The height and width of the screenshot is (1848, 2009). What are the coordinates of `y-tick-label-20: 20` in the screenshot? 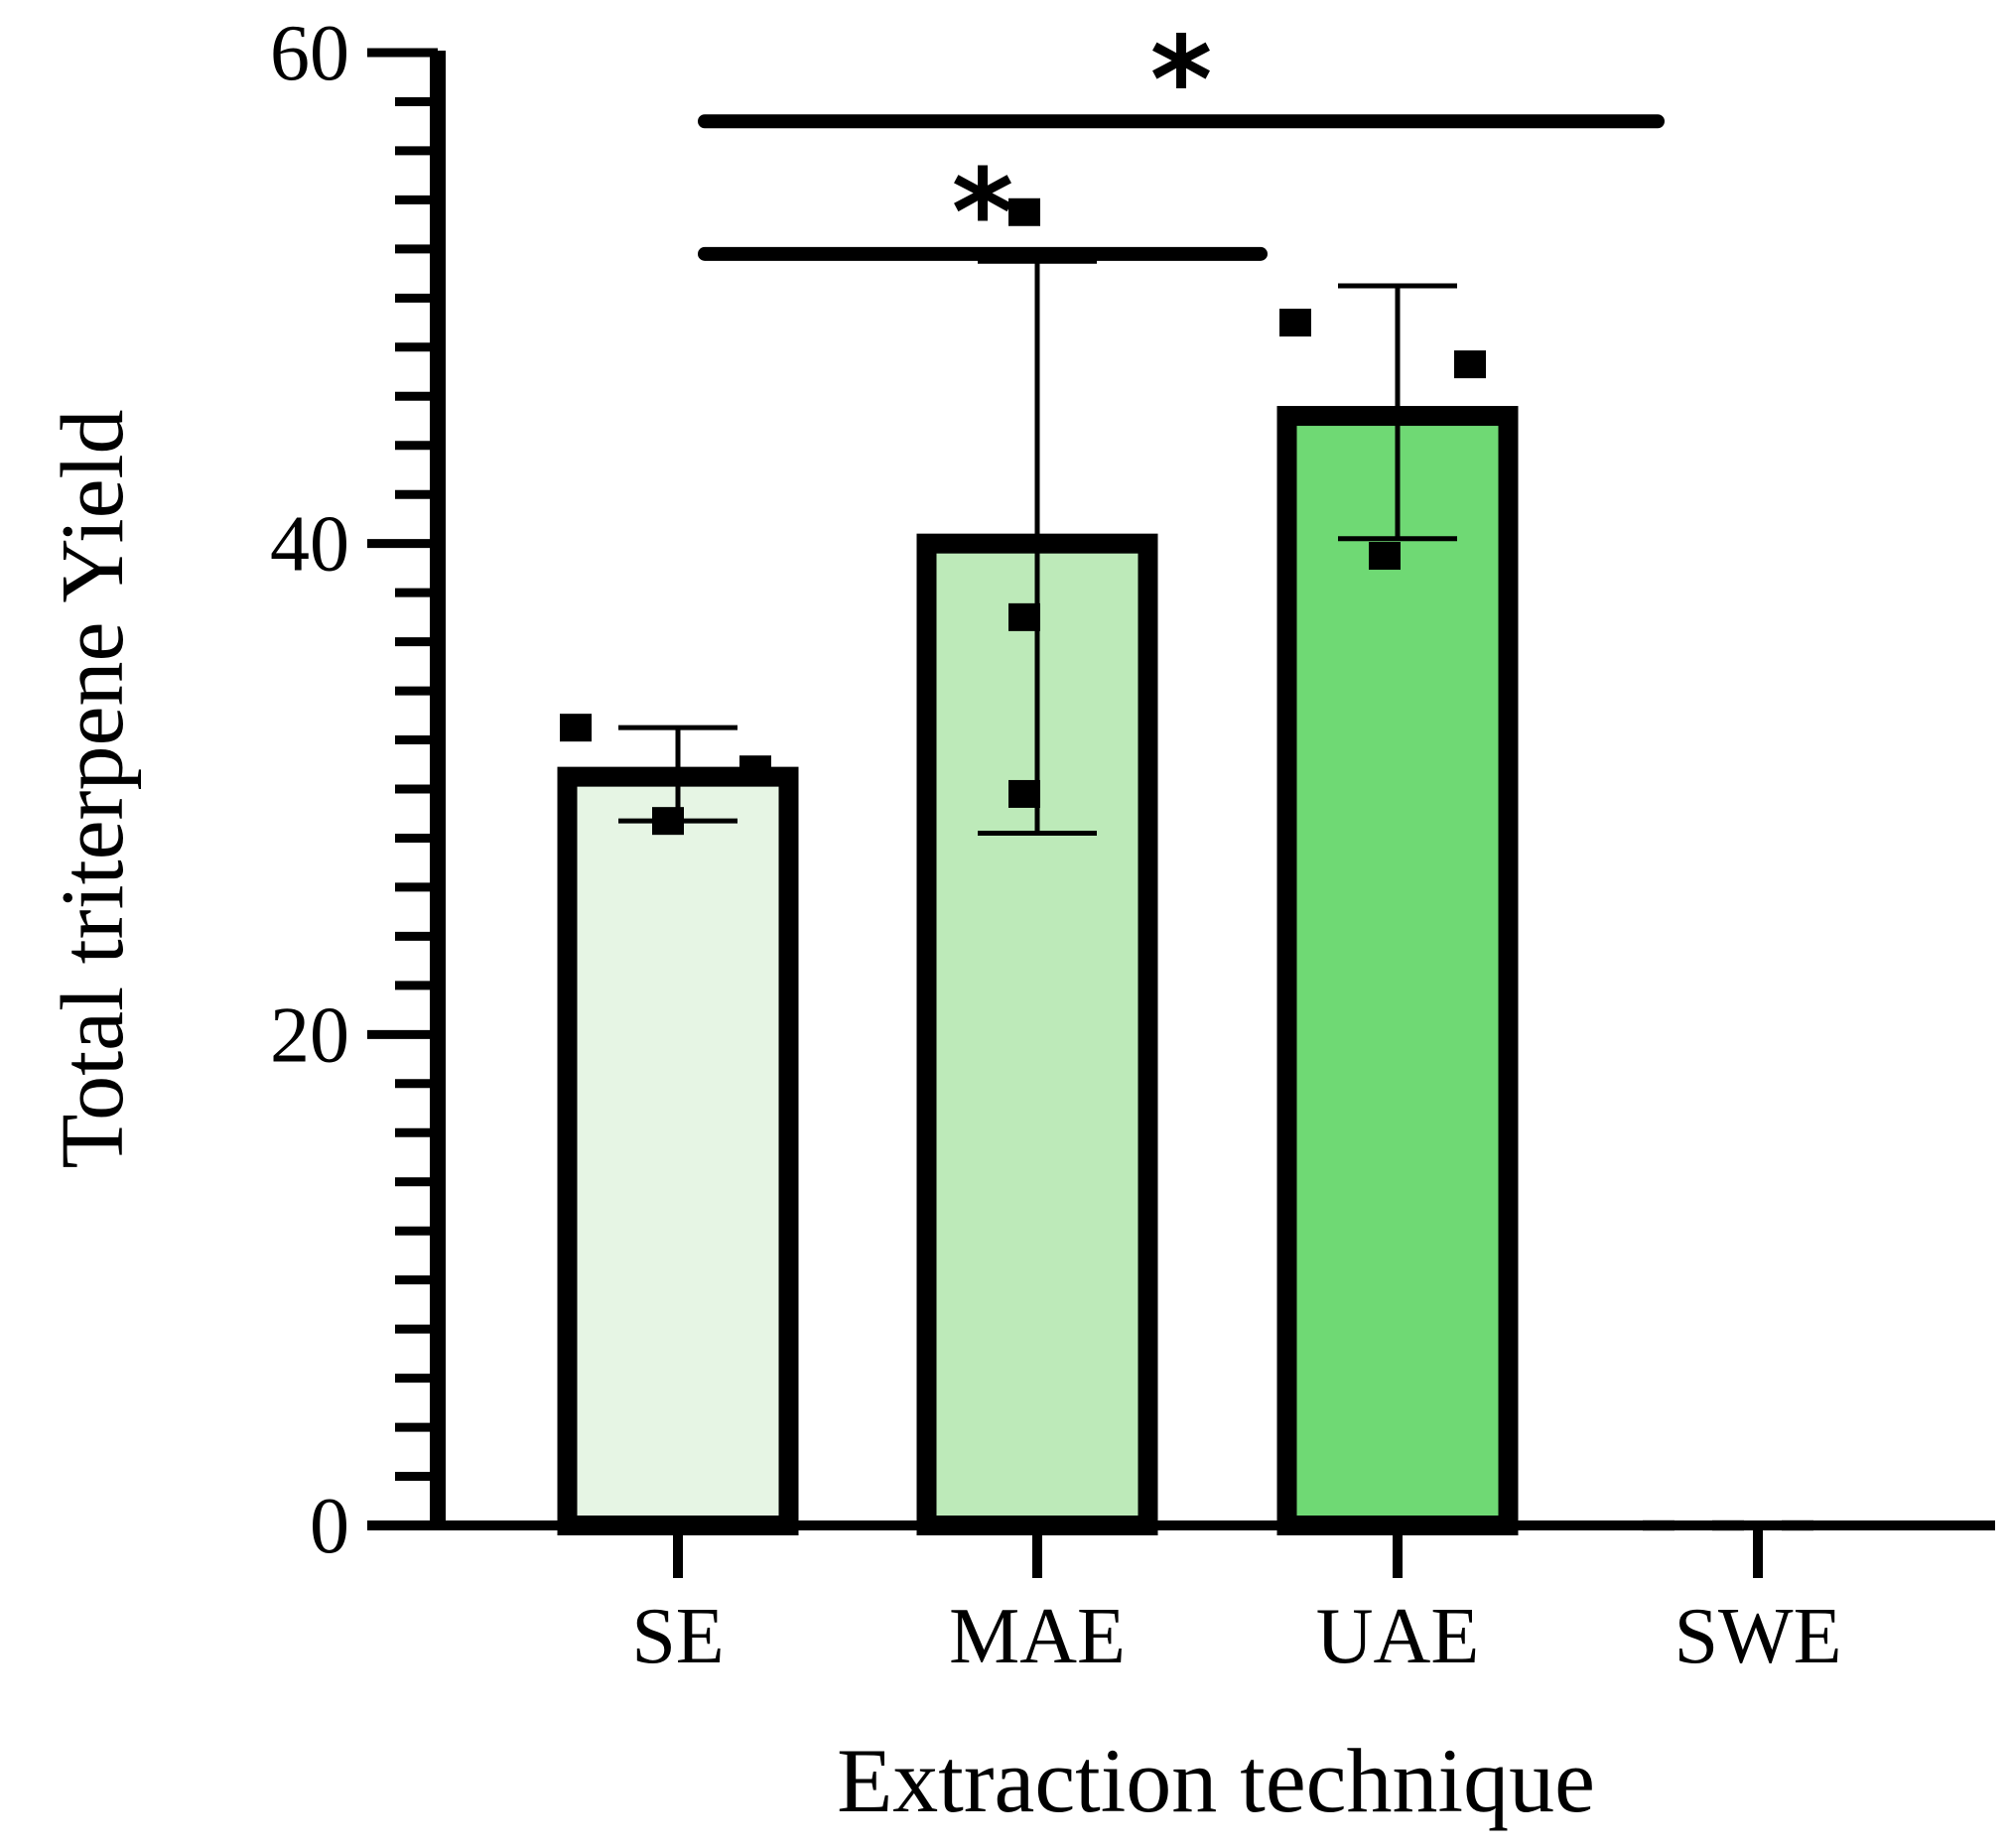 It's located at (309, 1035).